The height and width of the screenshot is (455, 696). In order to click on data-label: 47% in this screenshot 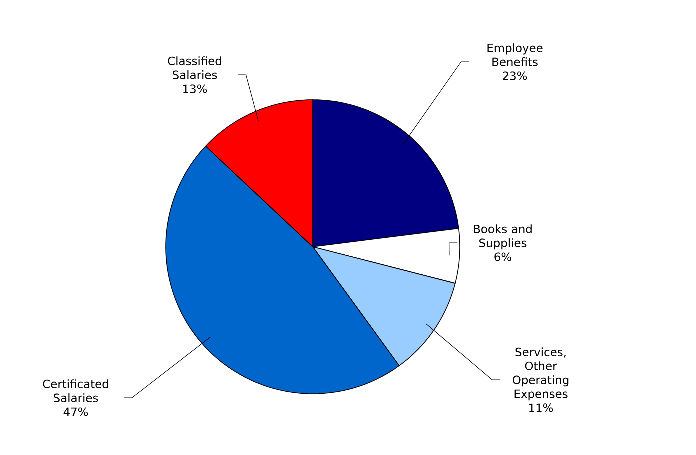, I will do `click(76, 412)`.